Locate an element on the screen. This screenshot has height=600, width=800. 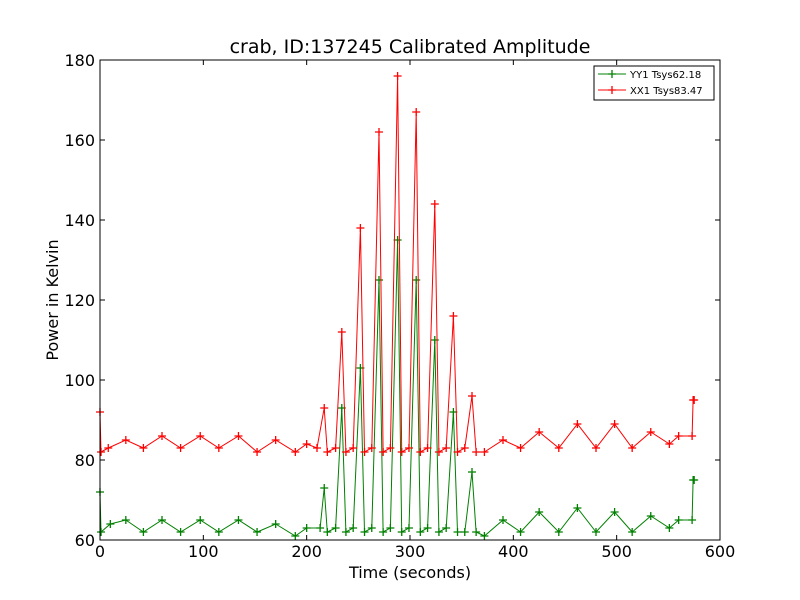
x-tick-label: 400 is located at coordinates (513, 551).